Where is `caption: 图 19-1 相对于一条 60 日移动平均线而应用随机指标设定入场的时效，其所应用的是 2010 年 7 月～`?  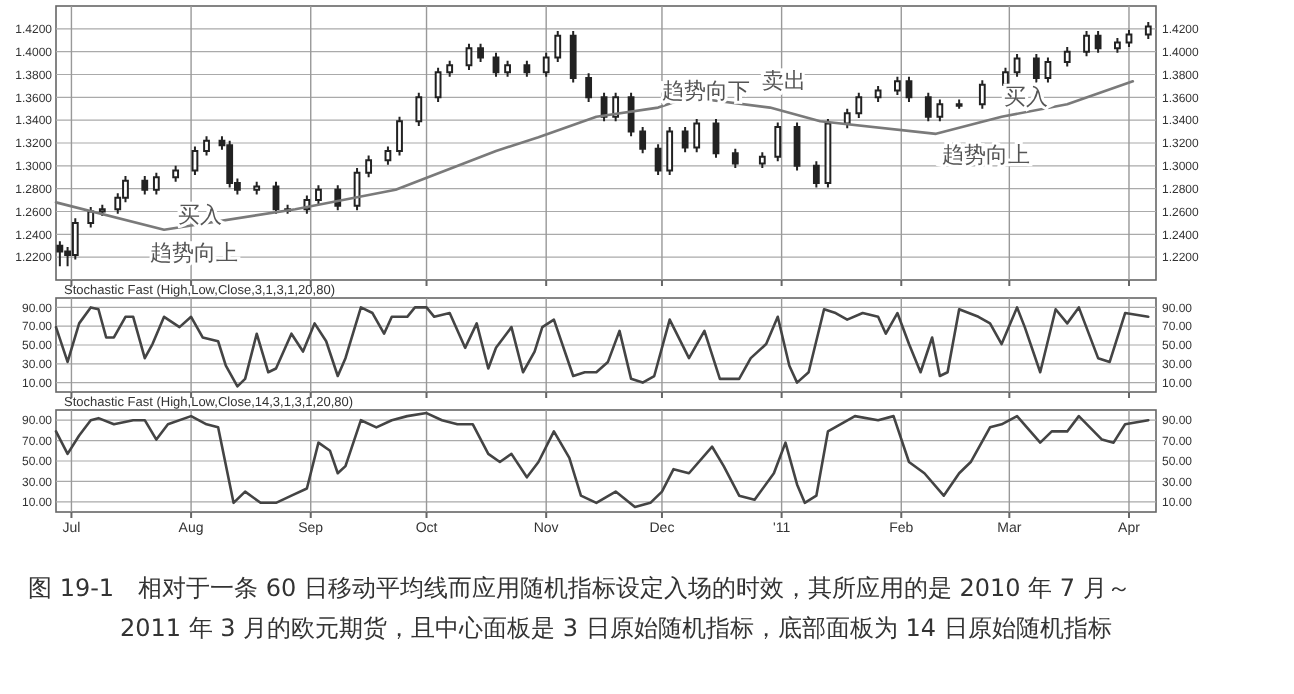
caption: 图 19-1 相对于一条 60 日移动平均线而应用随机指标设定入场的时效，其所应用的是 2010 年 7 月～ is located at coordinates (579, 588).